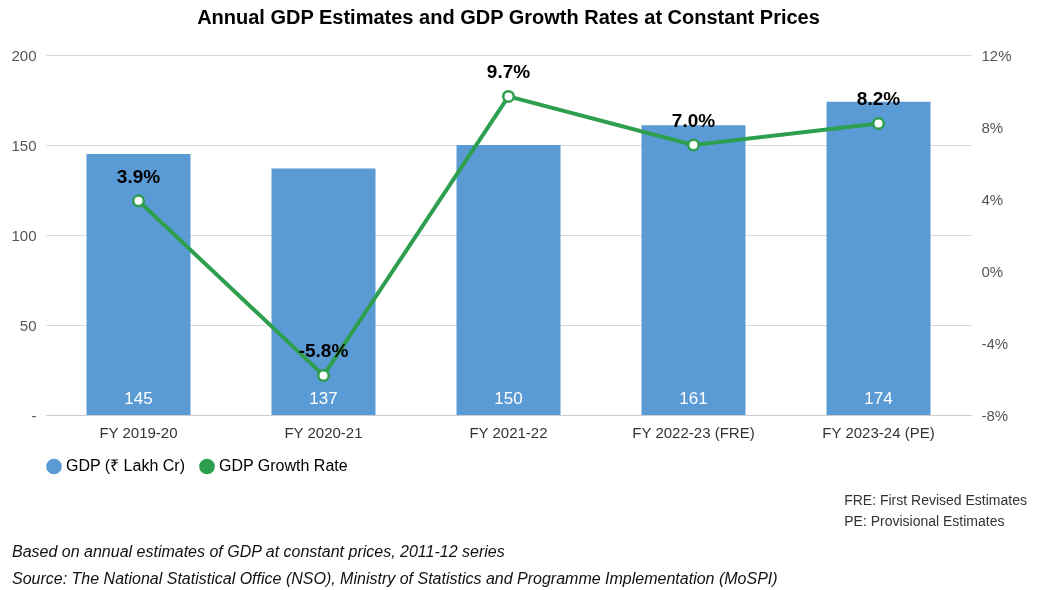 The image size is (1041, 590). Describe the element at coordinates (138, 432) in the screenshot. I see `x-tick-label: FY 2019-20` at that location.